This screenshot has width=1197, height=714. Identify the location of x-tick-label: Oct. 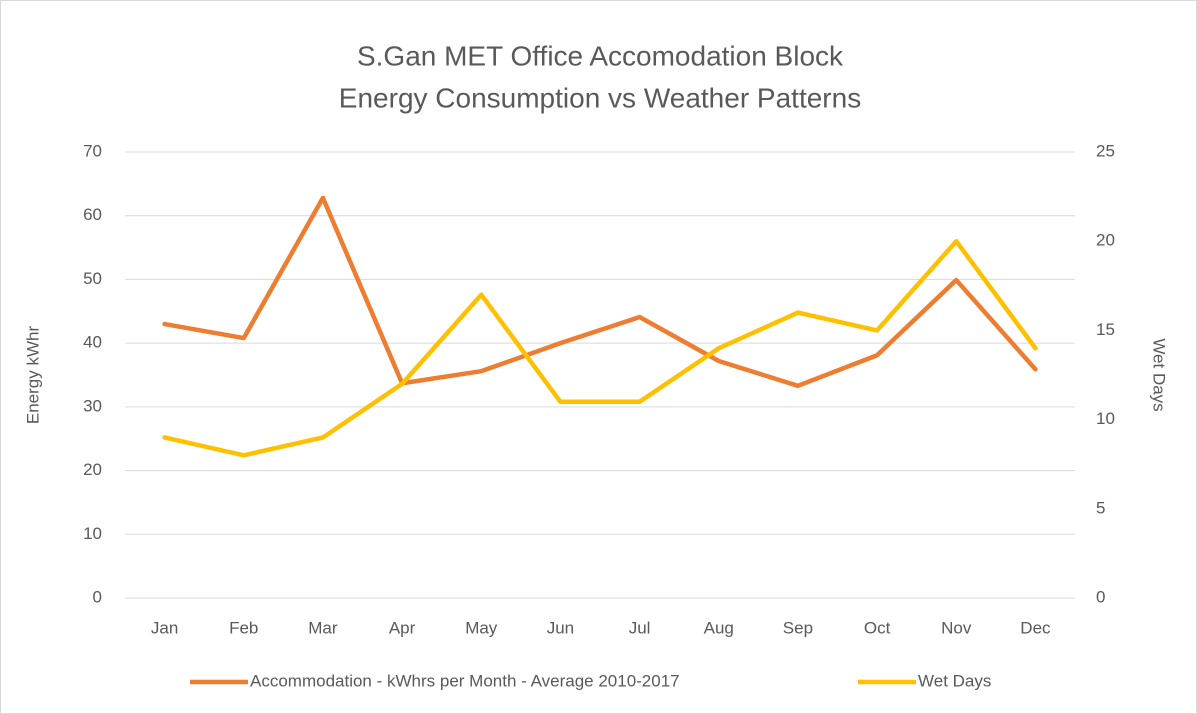
(877, 627).